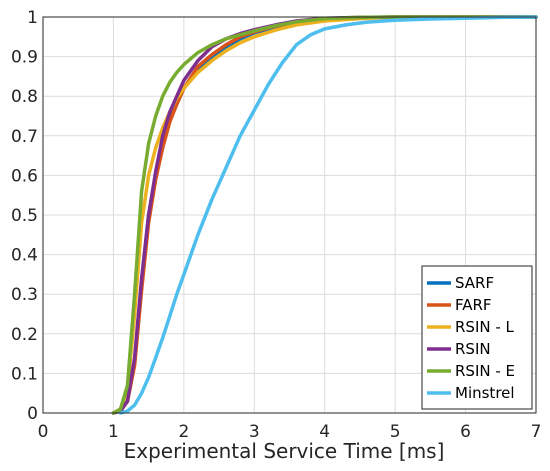 The image size is (550, 471). Describe the element at coordinates (324, 432) in the screenshot. I see `x-tick-label: 4` at that location.